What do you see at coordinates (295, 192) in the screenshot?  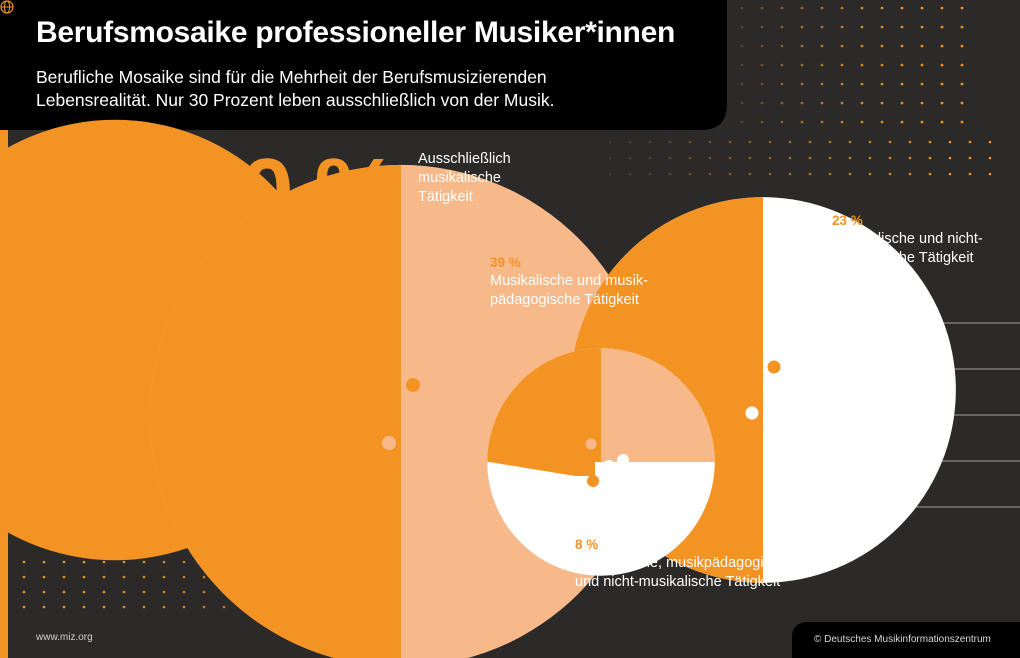 I see `big-value-30: 30 %` at bounding box center [295, 192].